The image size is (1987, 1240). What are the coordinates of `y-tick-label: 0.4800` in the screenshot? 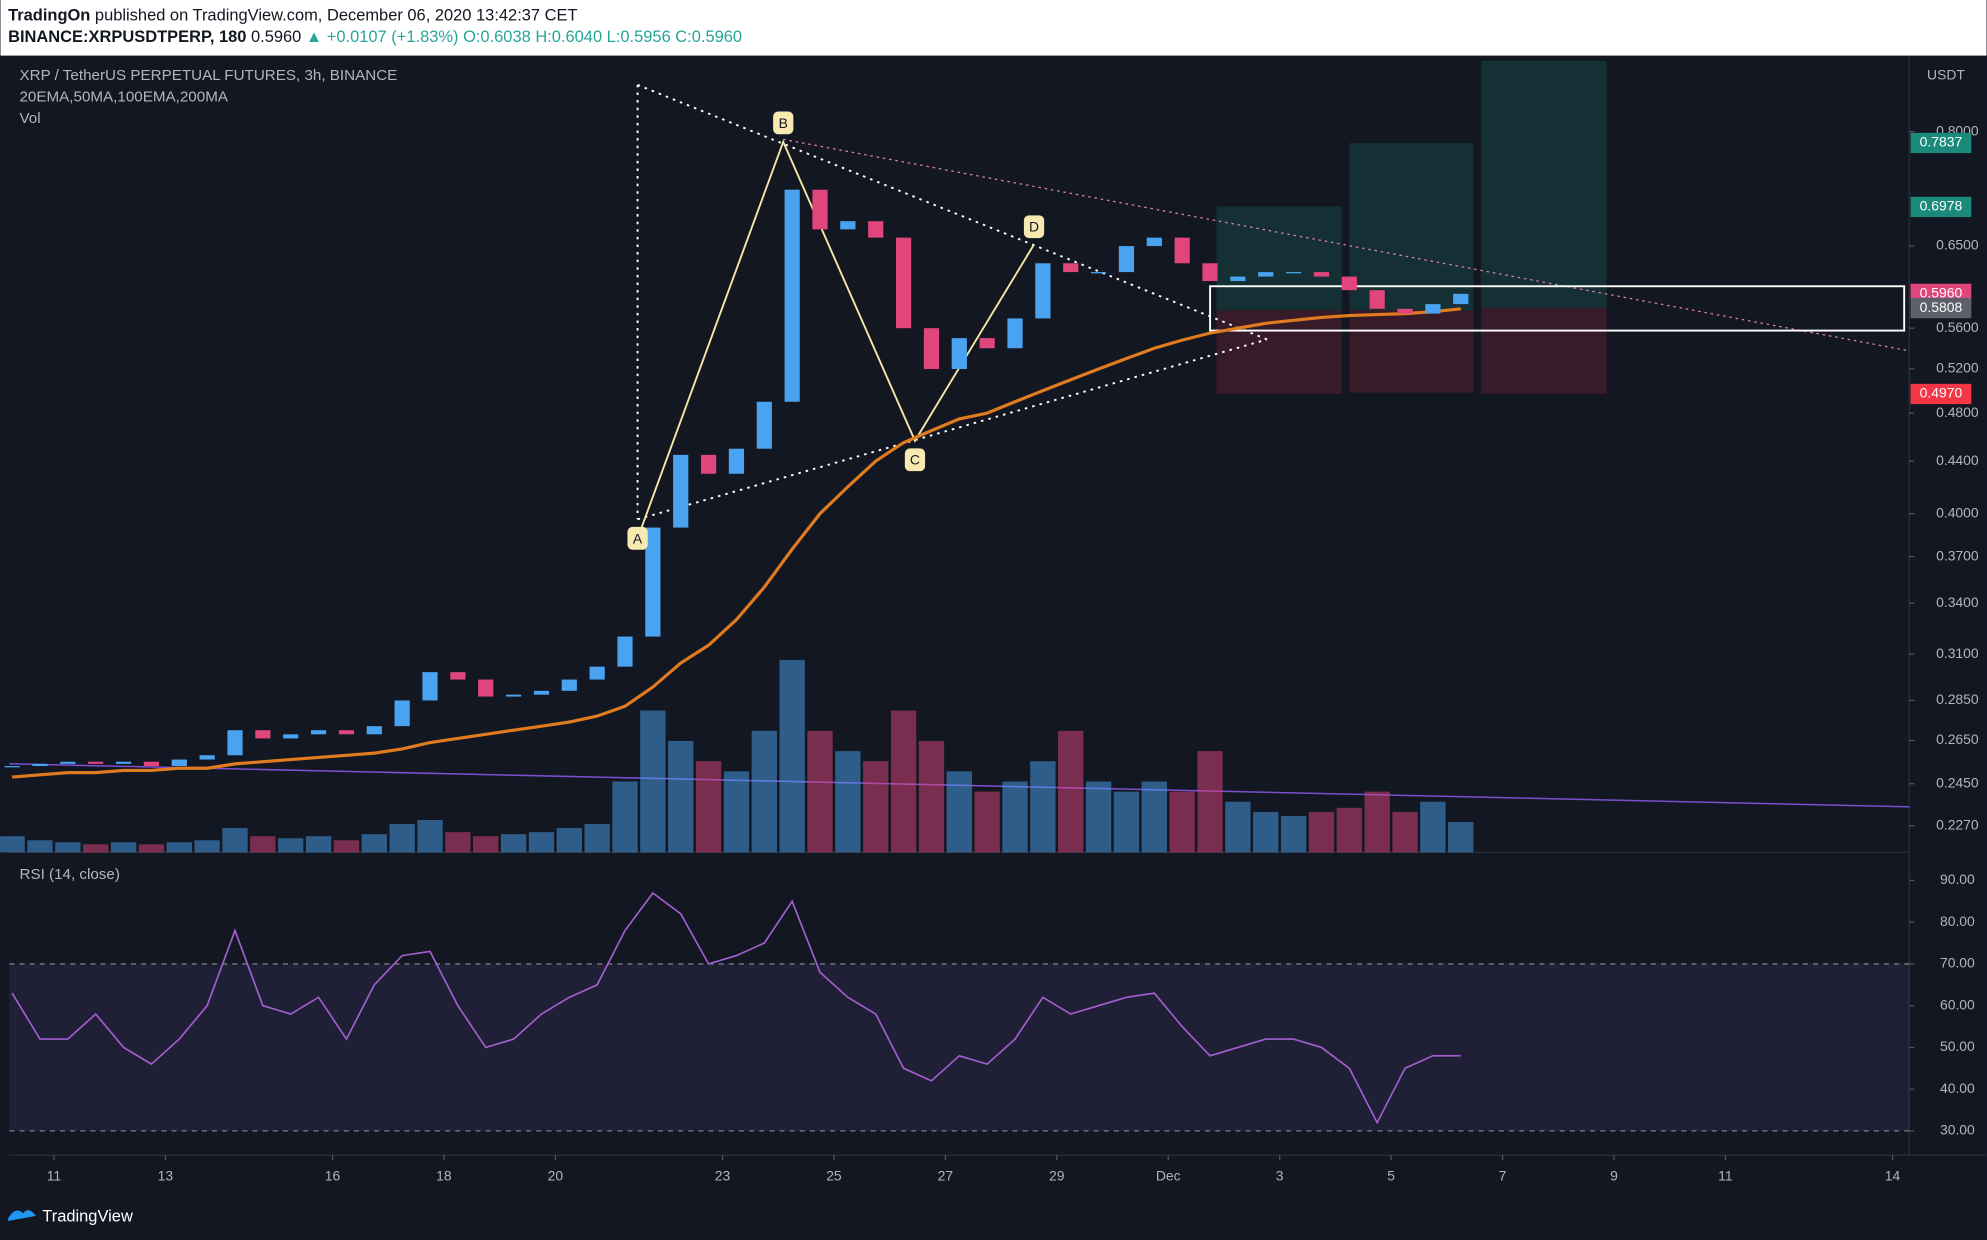 It's located at (1957, 412).